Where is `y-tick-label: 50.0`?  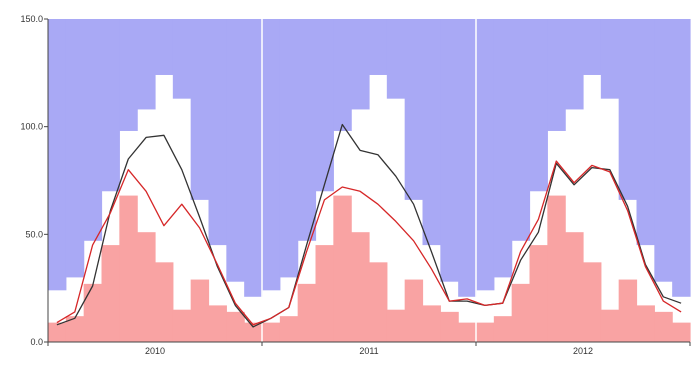 y-tick-label: 50.0 is located at coordinates (34, 234).